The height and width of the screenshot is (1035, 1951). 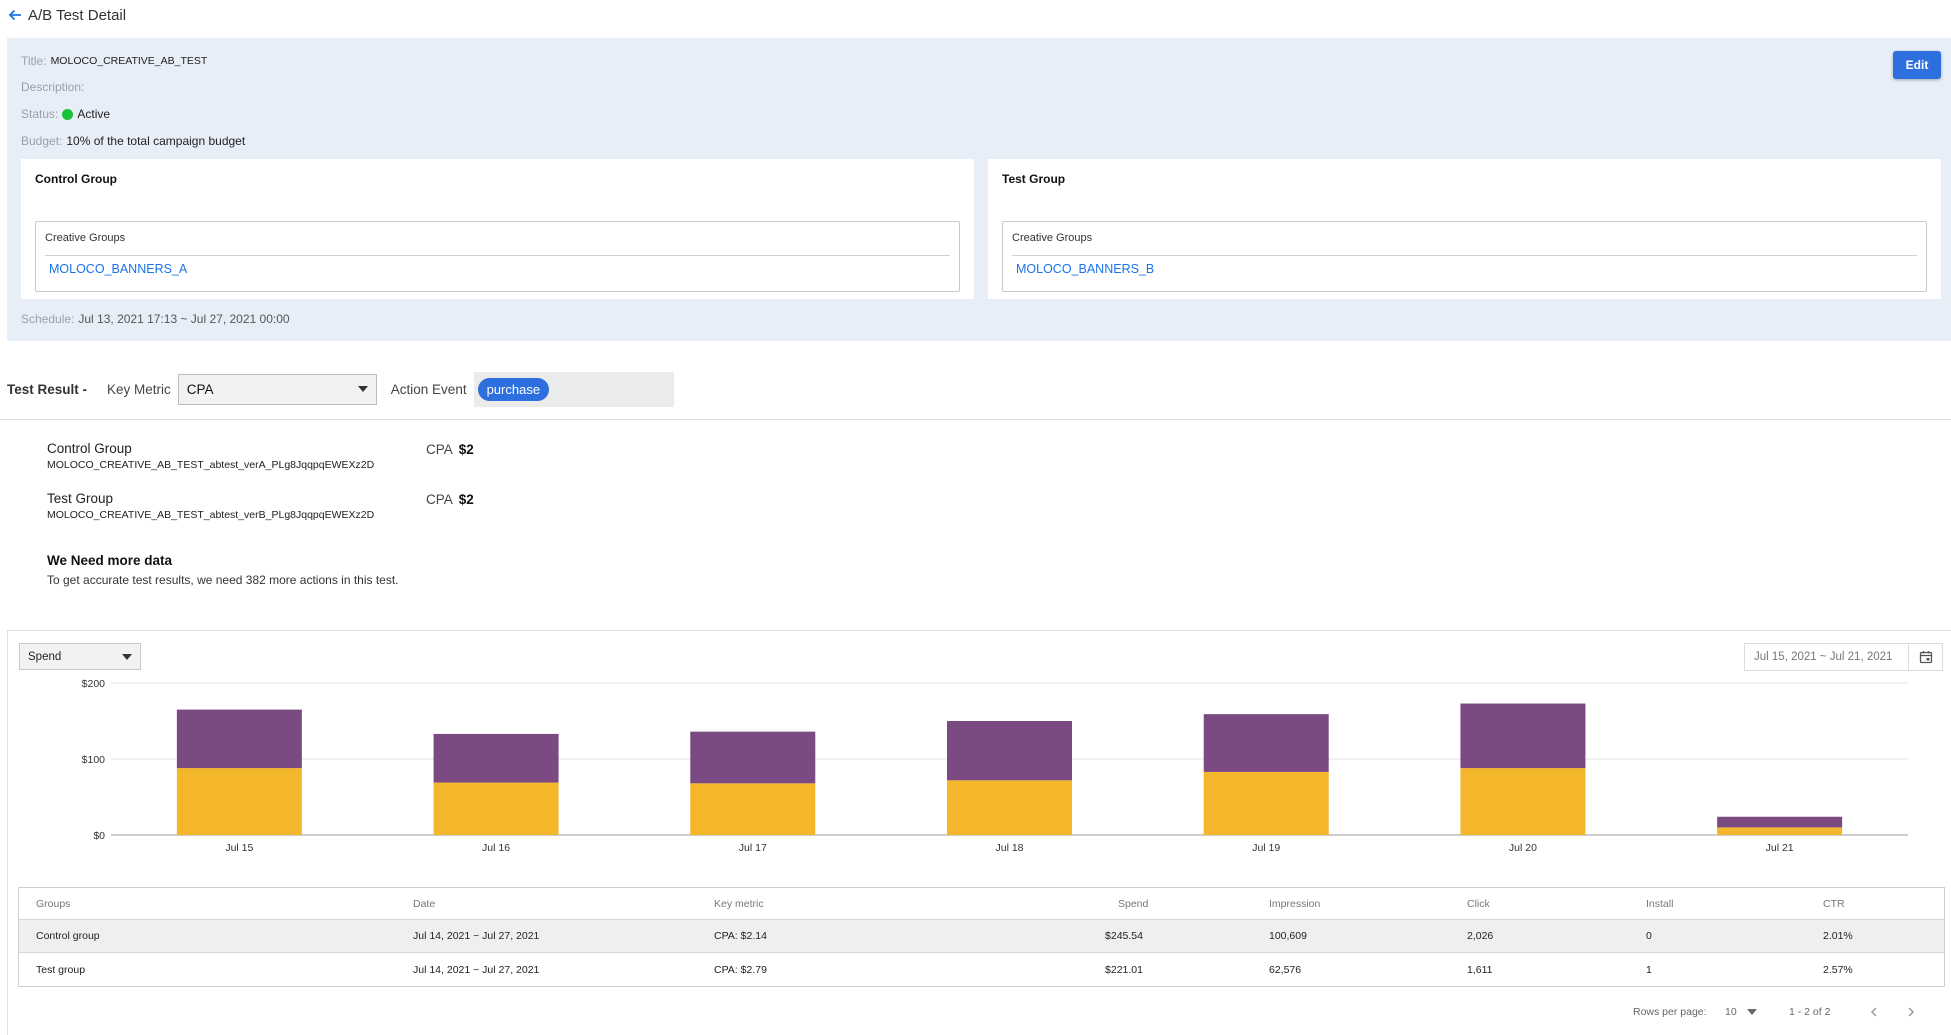 I want to click on metric-value: $2, so click(x=466, y=449).